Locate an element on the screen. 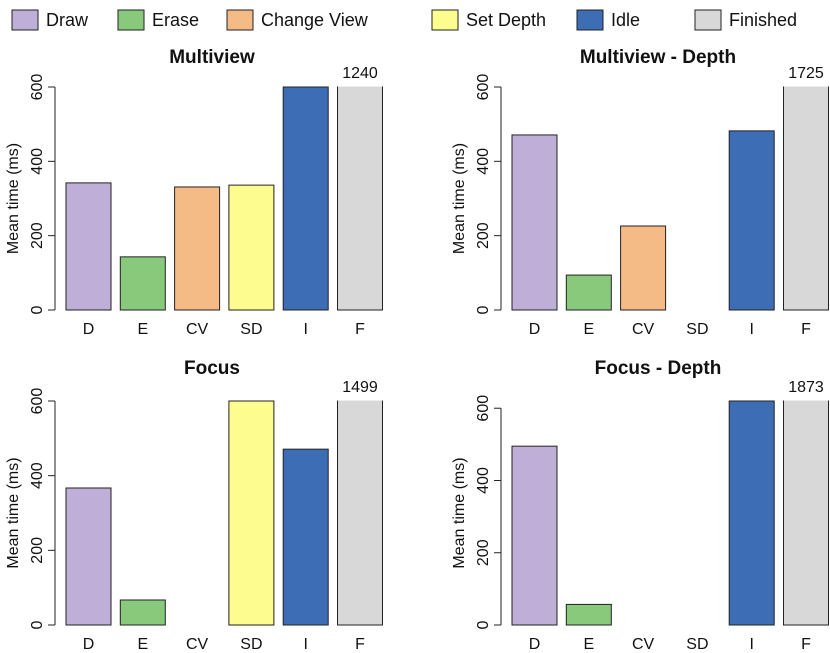  legend-label: Set Depth is located at coordinates (506, 20).